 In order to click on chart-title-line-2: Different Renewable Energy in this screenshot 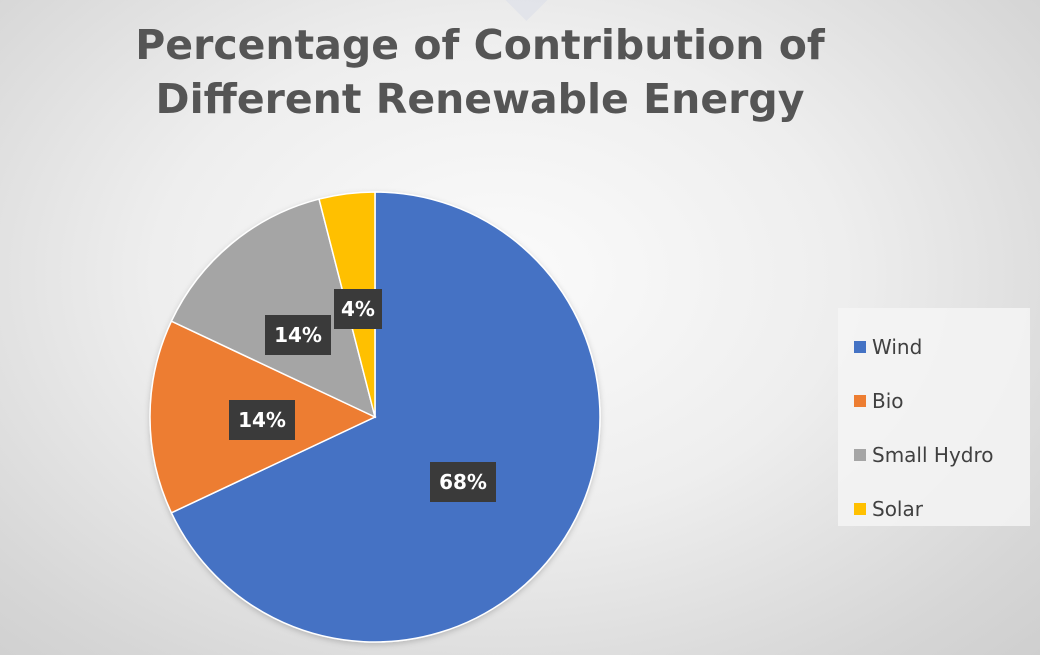, I will do `click(480, 99)`.